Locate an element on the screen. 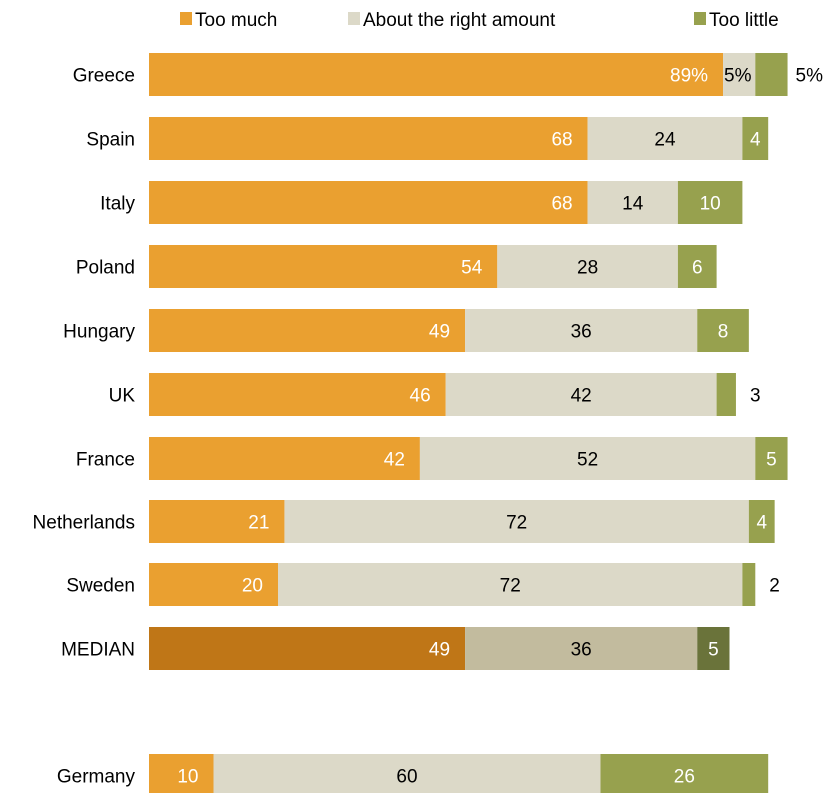 The image size is (833, 793). value-label-greece-too-much: 89% is located at coordinates (689, 76).